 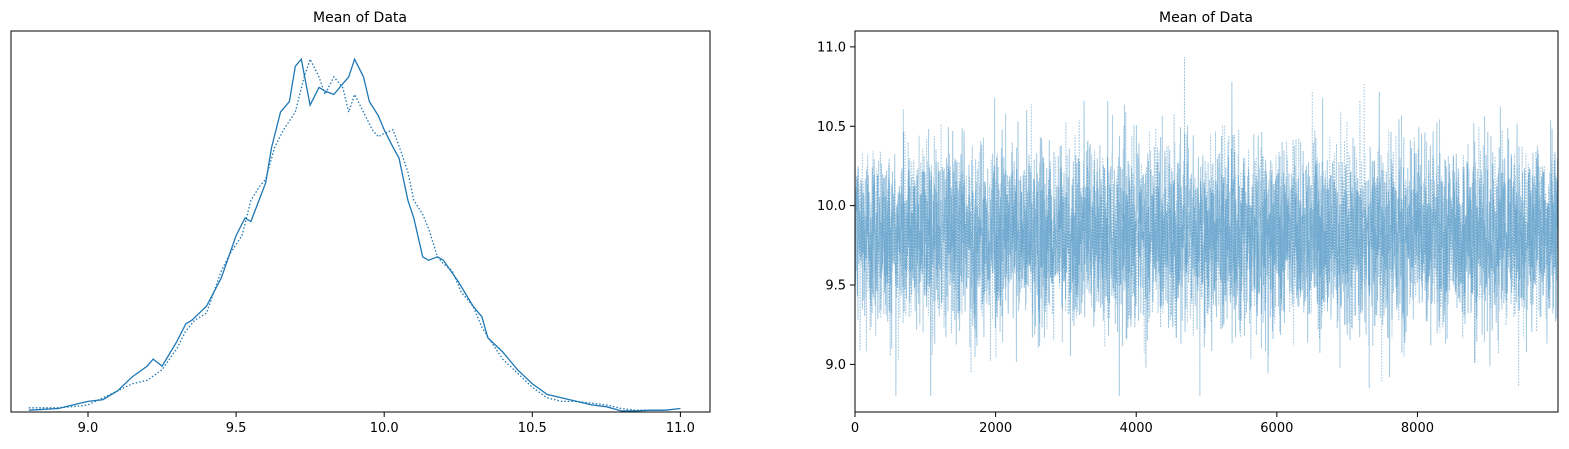 What do you see at coordinates (532, 428) in the screenshot?
I see `density-x-tick-label: 10.5` at bounding box center [532, 428].